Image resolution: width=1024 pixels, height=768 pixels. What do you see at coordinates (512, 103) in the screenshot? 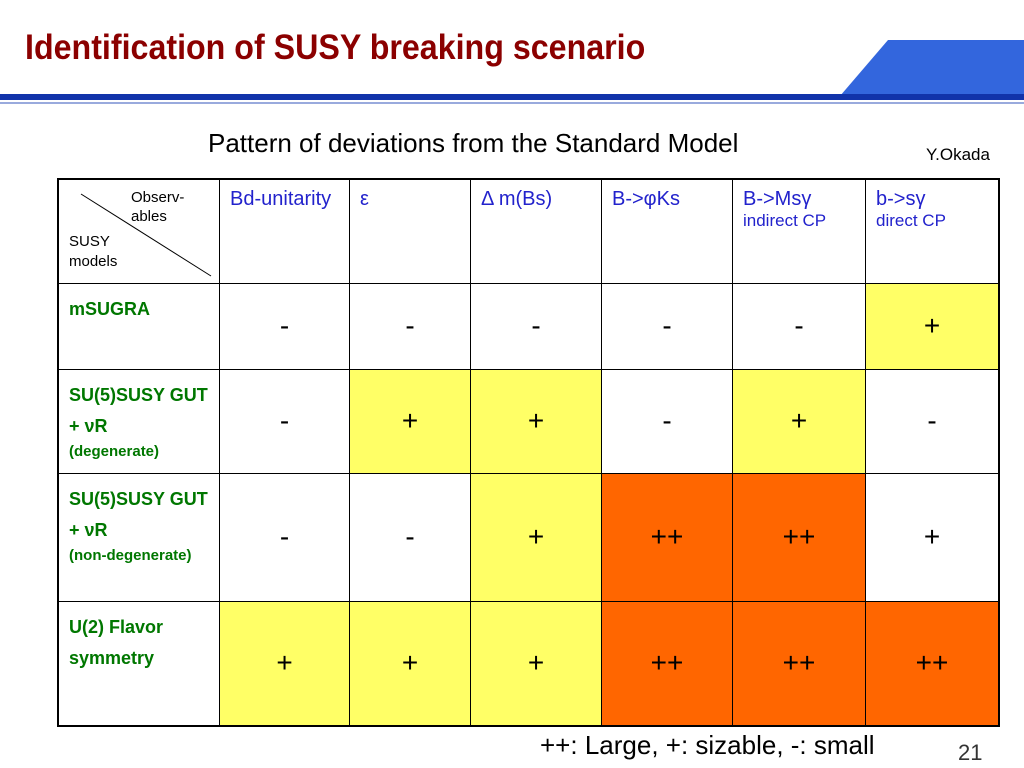
I see `header-rule-light` at bounding box center [512, 103].